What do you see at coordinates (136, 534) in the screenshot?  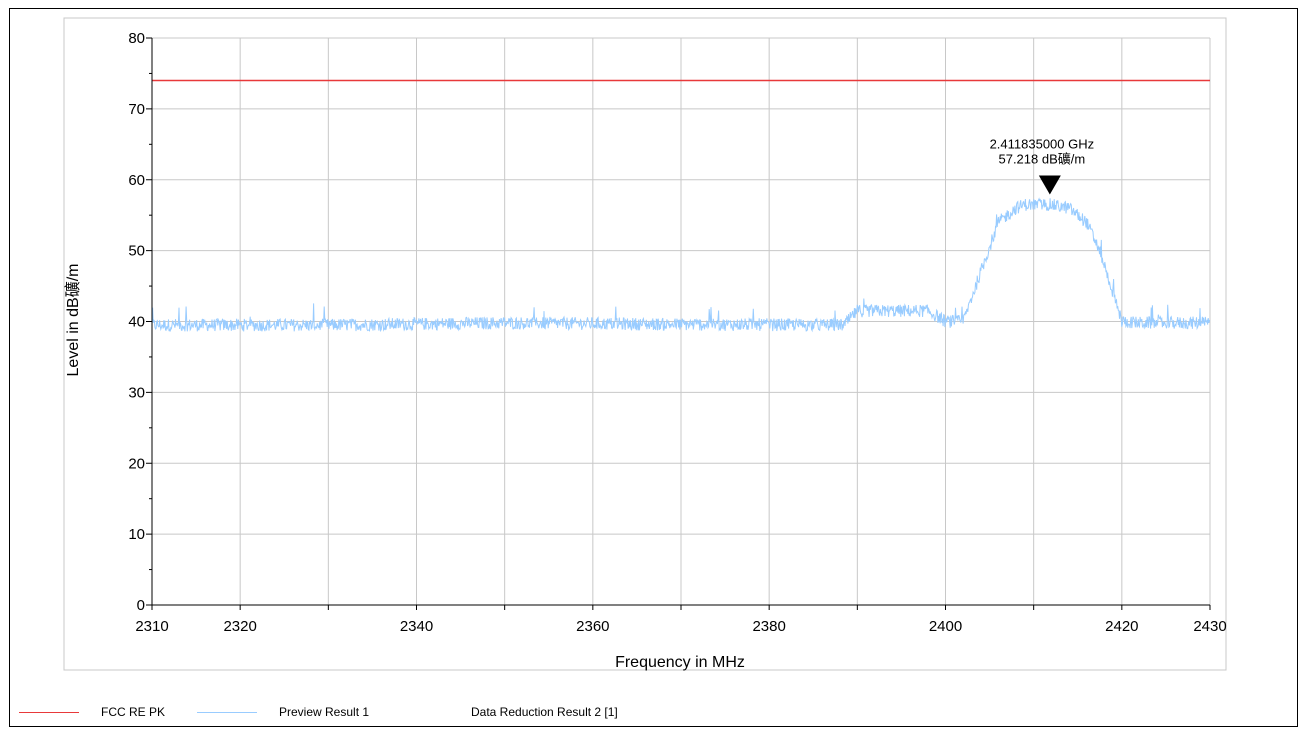 I see `y-tick-label: 10` at bounding box center [136, 534].